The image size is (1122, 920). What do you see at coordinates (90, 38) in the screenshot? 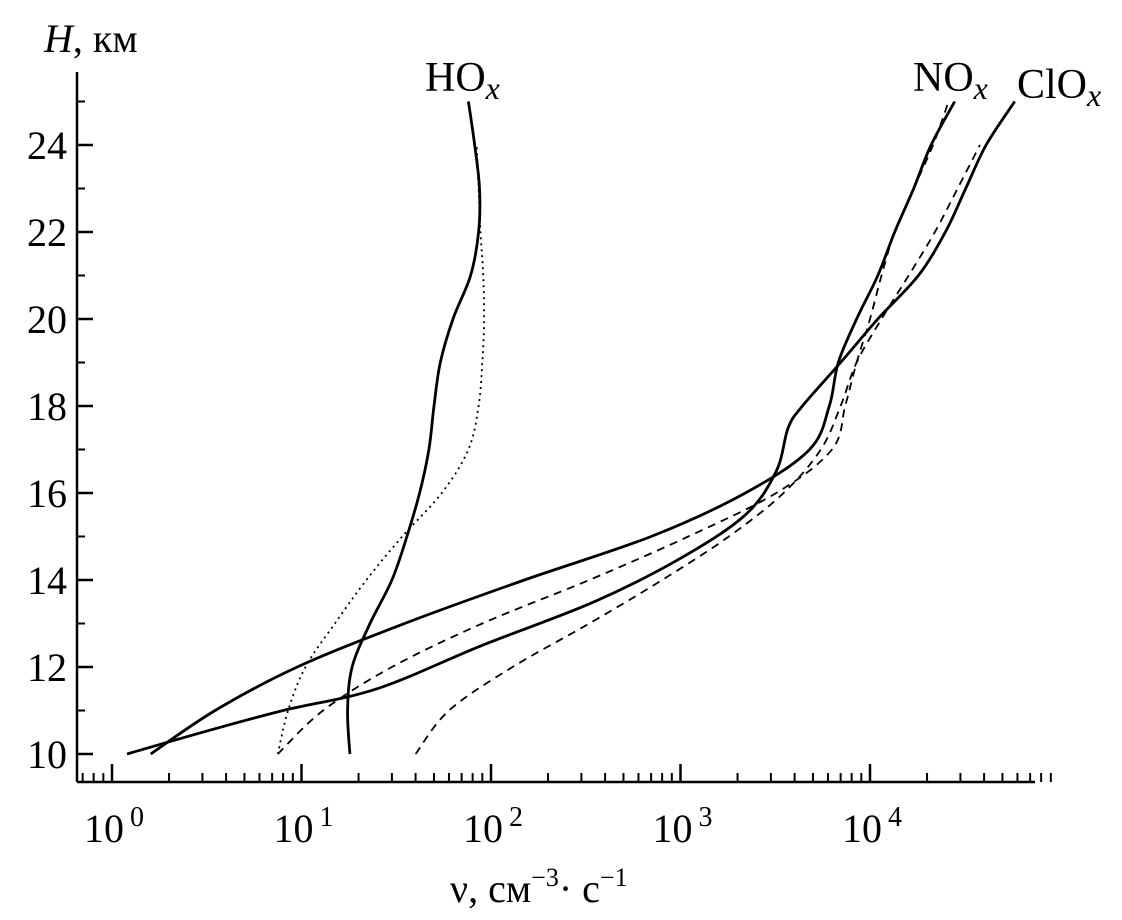
I see `y-axis-title: H, км` at bounding box center [90, 38].